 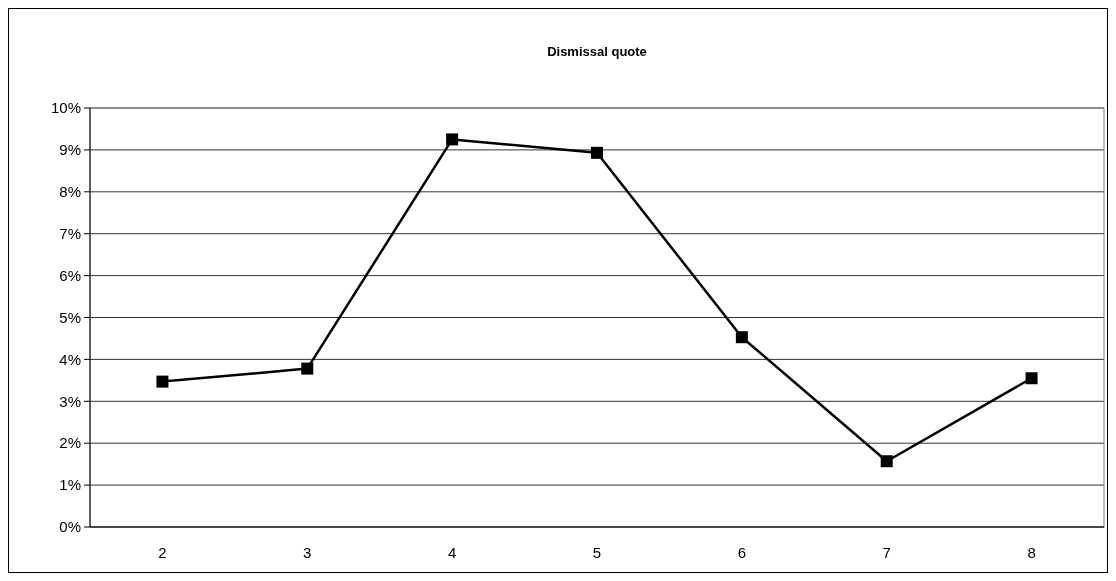 What do you see at coordinates (70, 233) in the screenshot?
I see `y-tick-label: 7%` at bounding box center [70, 233].